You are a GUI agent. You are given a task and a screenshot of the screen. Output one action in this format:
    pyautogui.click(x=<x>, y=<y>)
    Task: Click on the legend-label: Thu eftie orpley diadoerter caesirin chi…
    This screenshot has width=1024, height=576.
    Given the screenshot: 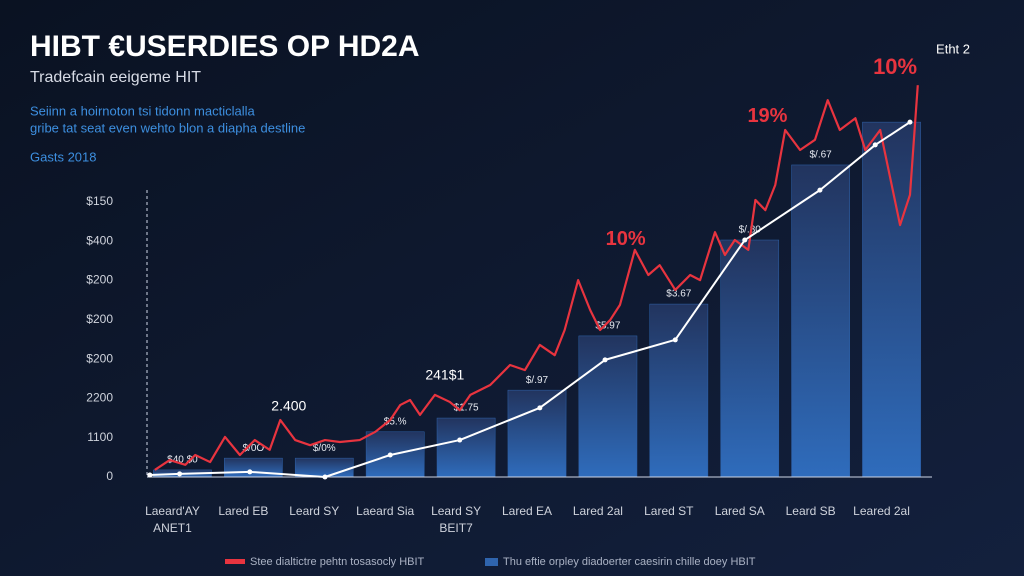 What is the action you would take?
    pyautogui.click(x=629, y=562)
    